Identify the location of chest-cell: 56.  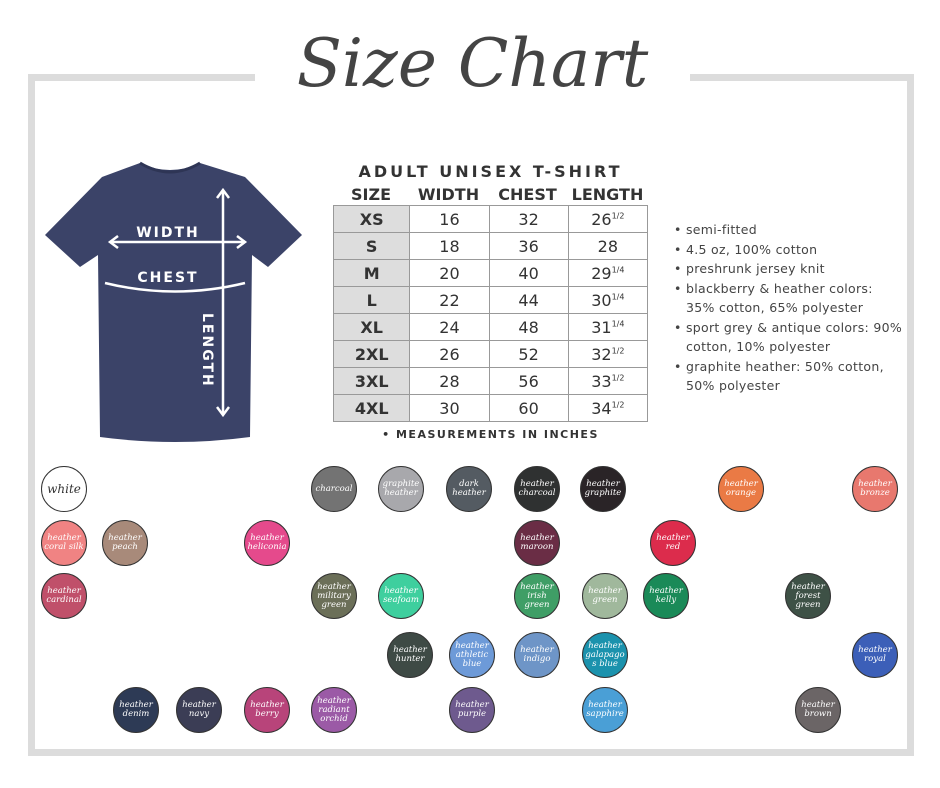
(528, 381).